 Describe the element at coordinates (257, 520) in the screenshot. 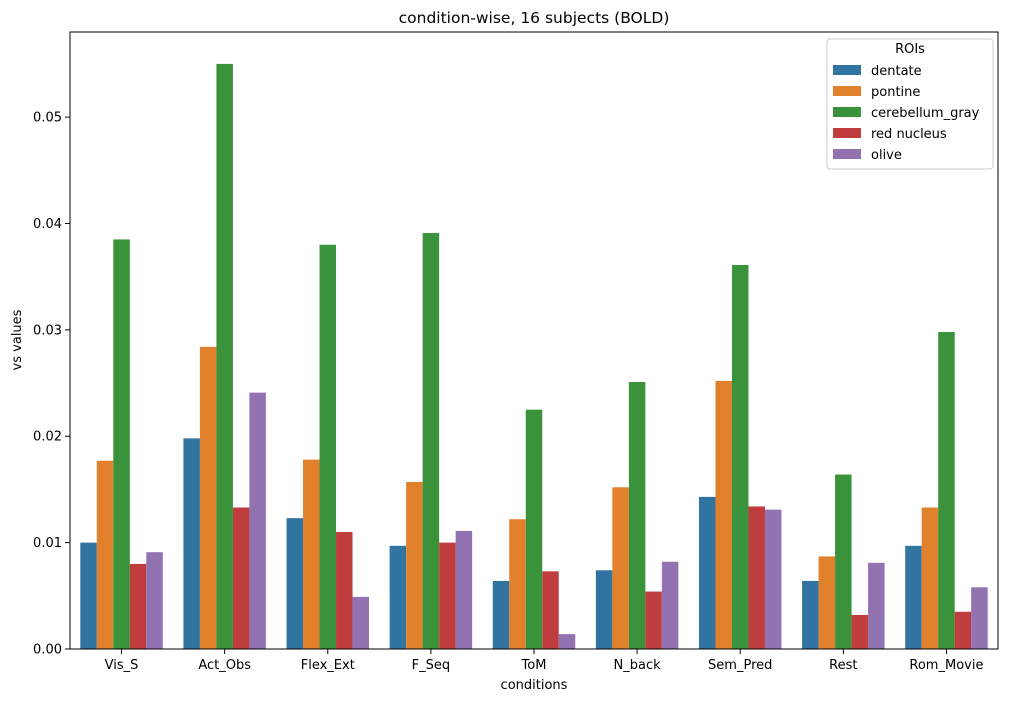

I see `bar-olive-Act_Obs` at that location.